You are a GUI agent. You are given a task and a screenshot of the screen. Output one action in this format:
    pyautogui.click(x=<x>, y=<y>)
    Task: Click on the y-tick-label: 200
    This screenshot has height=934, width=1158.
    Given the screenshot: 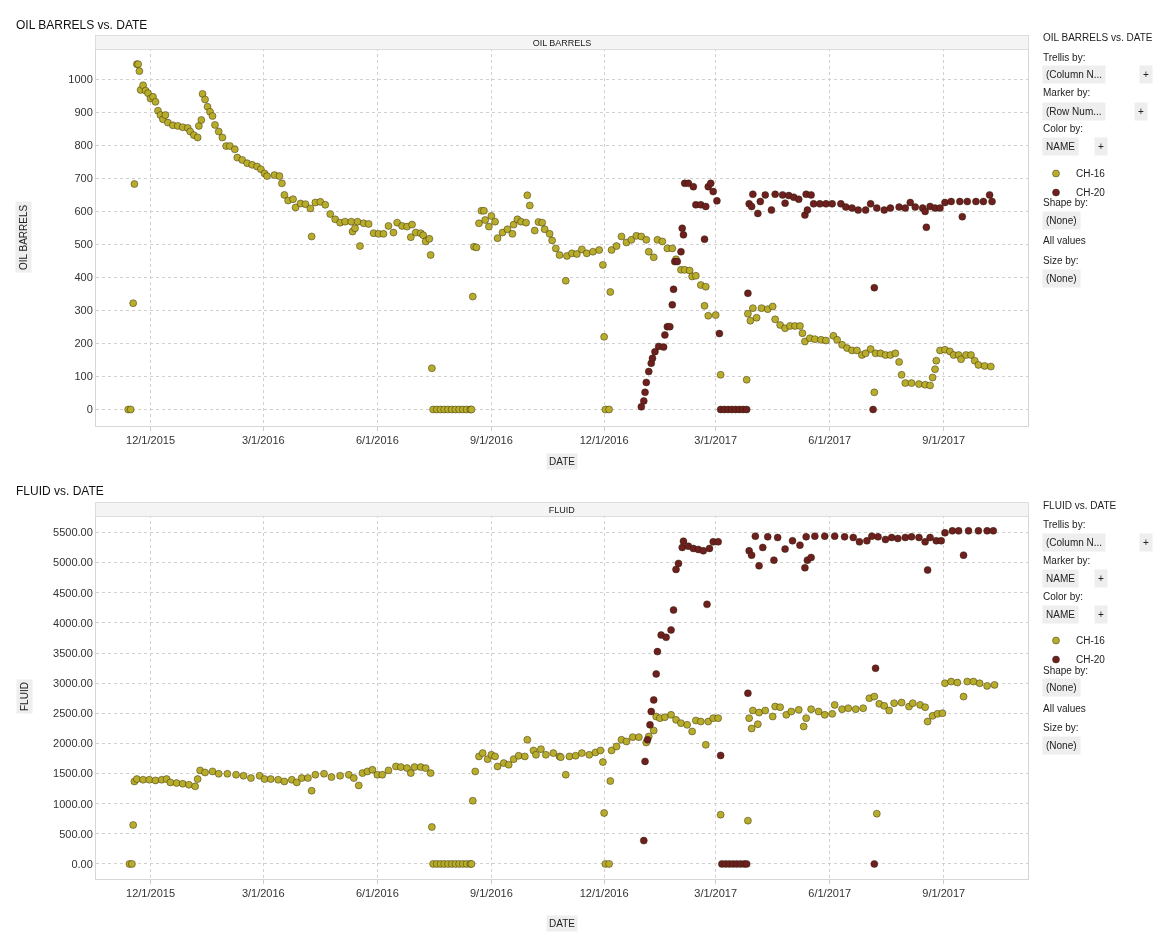 What is the action you would take?
    pyautogui.click(x=83, y=343)
    